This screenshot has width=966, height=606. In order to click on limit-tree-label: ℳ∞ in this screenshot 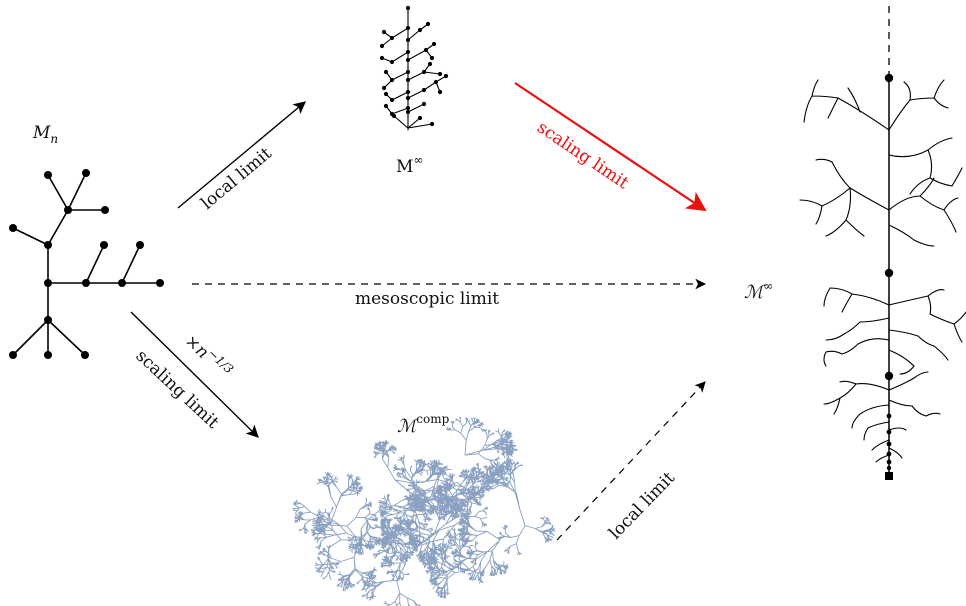, I will do `click(758, 291)`.